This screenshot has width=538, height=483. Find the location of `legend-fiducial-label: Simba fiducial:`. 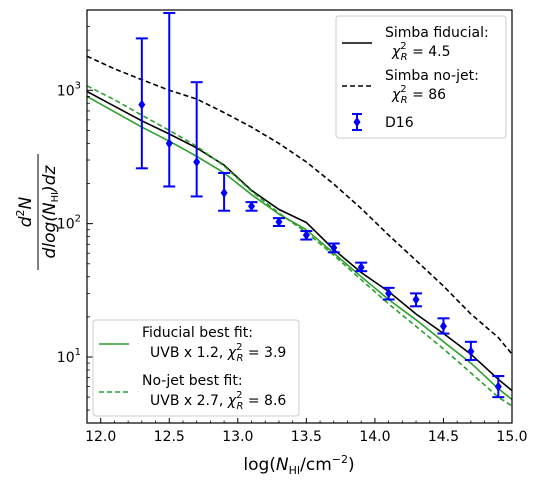

legend-fiducial-label: Simba fiducial: is located at coordinates (437, 33).